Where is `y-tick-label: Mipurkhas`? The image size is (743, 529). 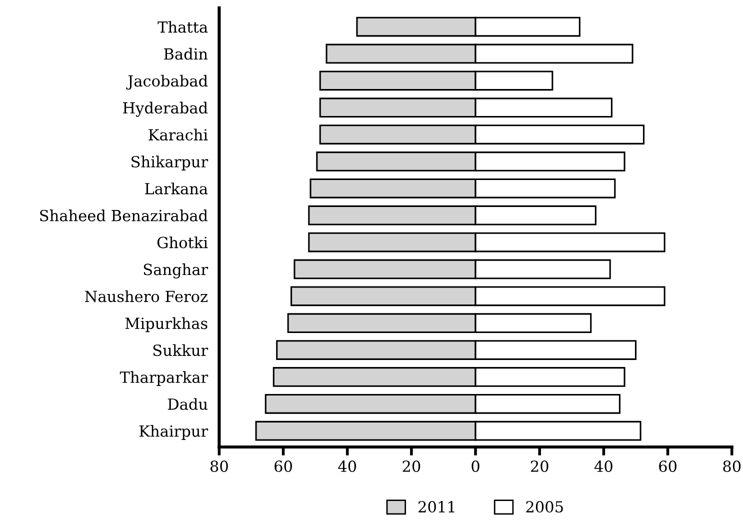 y-tick-label: Mipurkhas is located at coordinates (166, 324).